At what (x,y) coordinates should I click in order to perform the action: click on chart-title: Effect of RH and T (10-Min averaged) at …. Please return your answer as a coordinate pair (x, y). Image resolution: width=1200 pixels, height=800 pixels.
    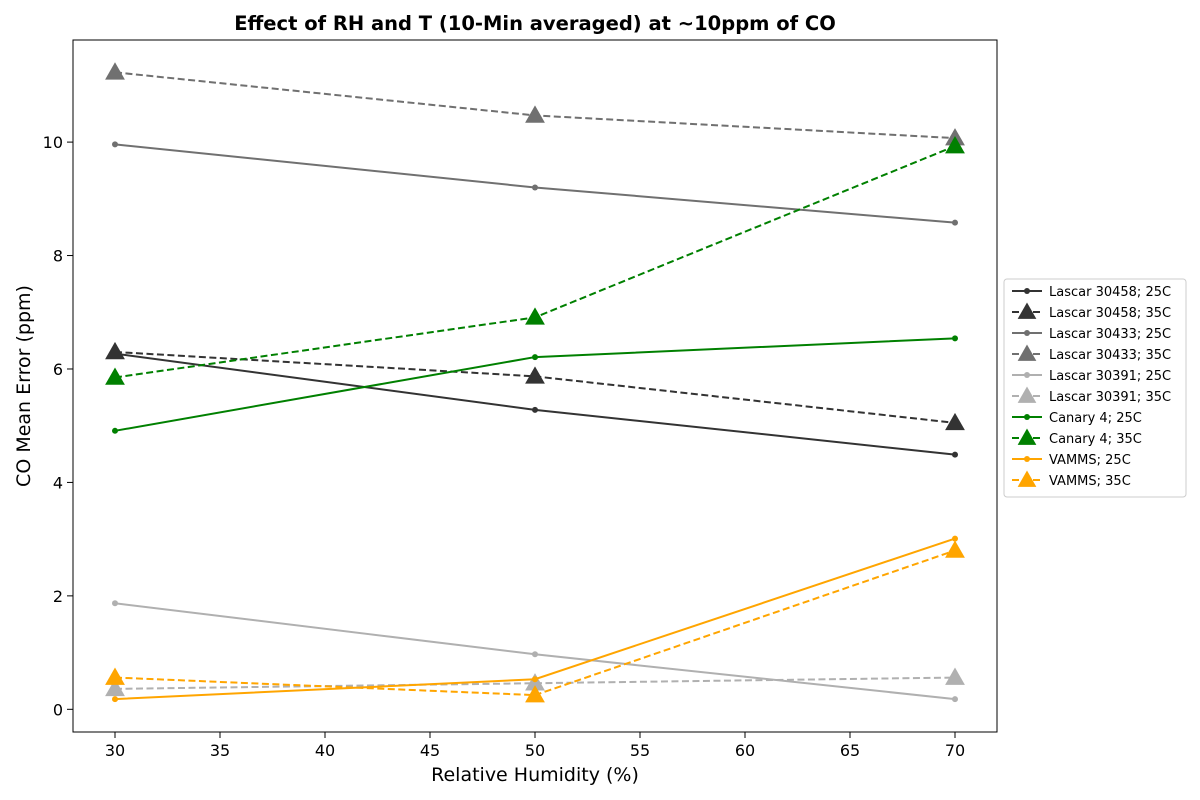
    Looking at the image, I should click on (535, 23).